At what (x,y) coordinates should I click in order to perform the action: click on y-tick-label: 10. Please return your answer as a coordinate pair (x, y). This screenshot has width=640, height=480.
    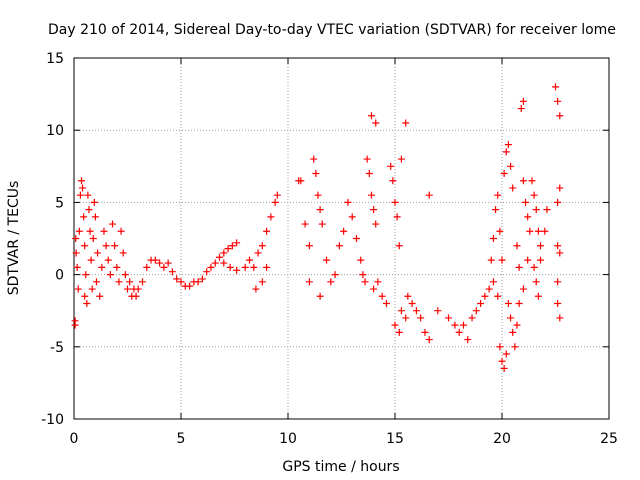
    Looking at the image, I should click on (55, 131).